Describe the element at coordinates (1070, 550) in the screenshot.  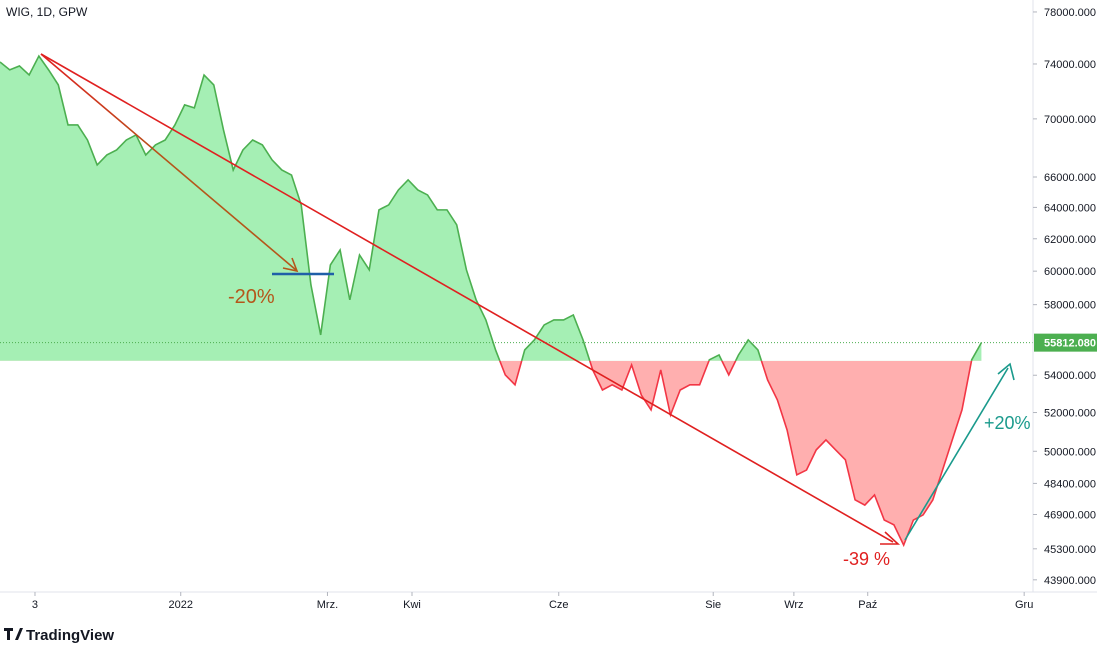
I see `y-tick-label: 45300.000` at that location.